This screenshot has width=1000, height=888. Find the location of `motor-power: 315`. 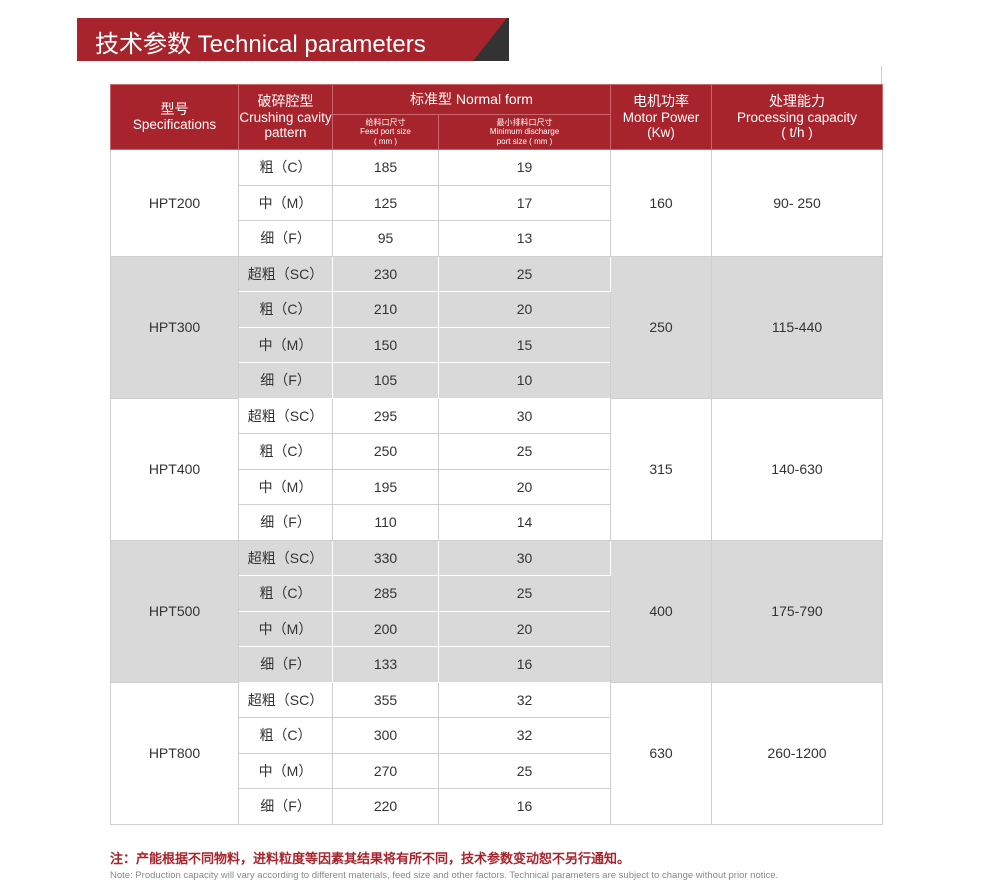

motor-power: 315 is located at coordinates (661, 469).